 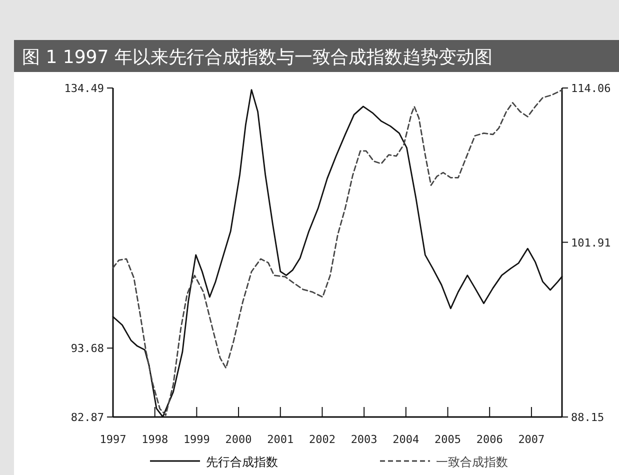 I want to click on y-tick-label: 134.49, so click(x=84, y=88).